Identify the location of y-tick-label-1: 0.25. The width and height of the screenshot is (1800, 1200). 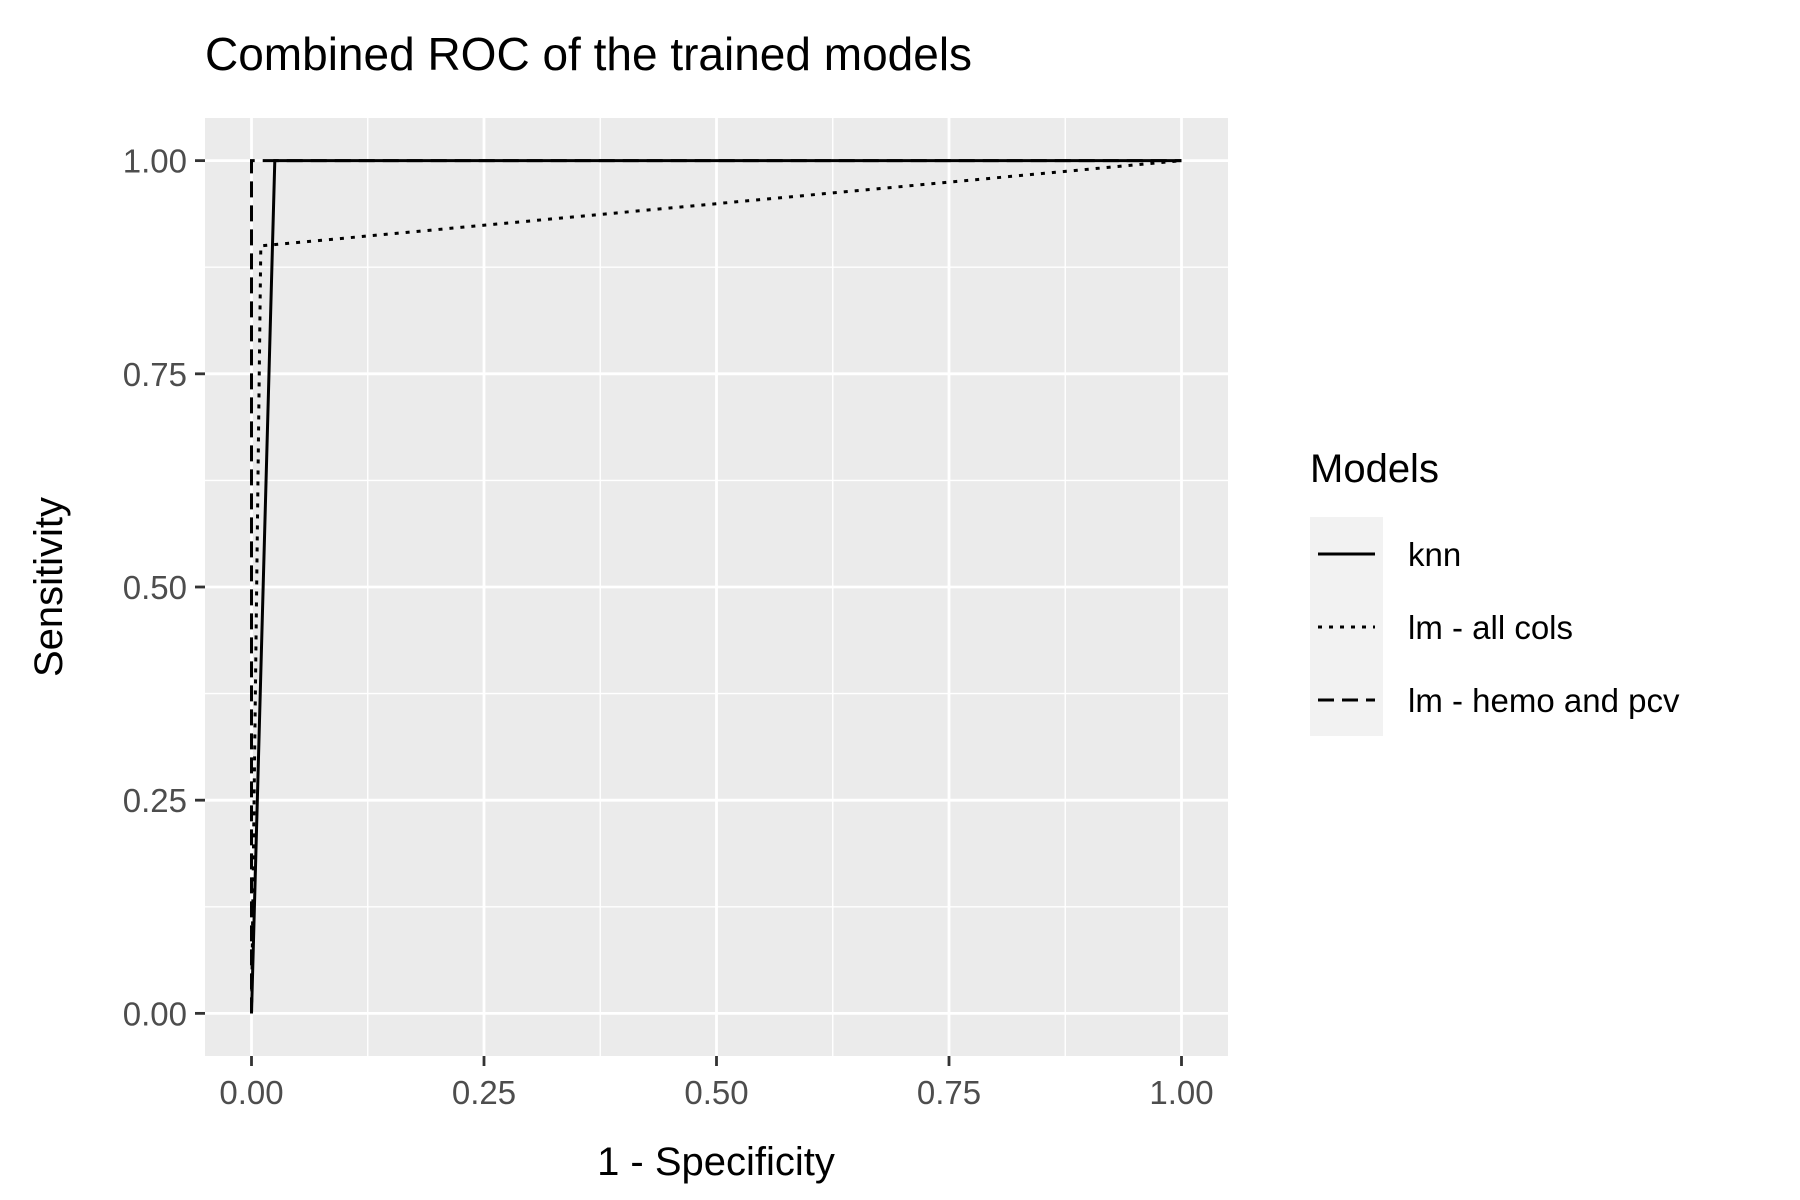
(155, 800).